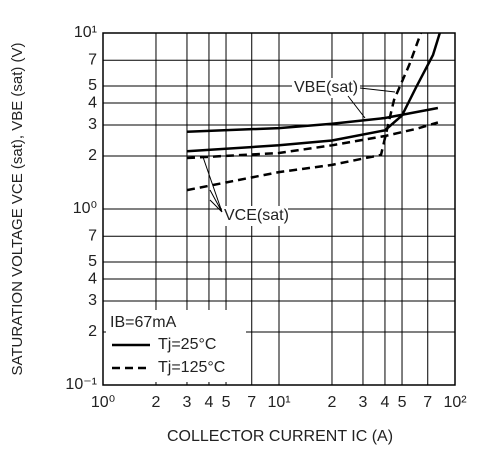  What do you see at coordinates (81, 384) in the screenshot?
I see `y-tick-label: 10⁻¹` at bounding box center [81, 384].